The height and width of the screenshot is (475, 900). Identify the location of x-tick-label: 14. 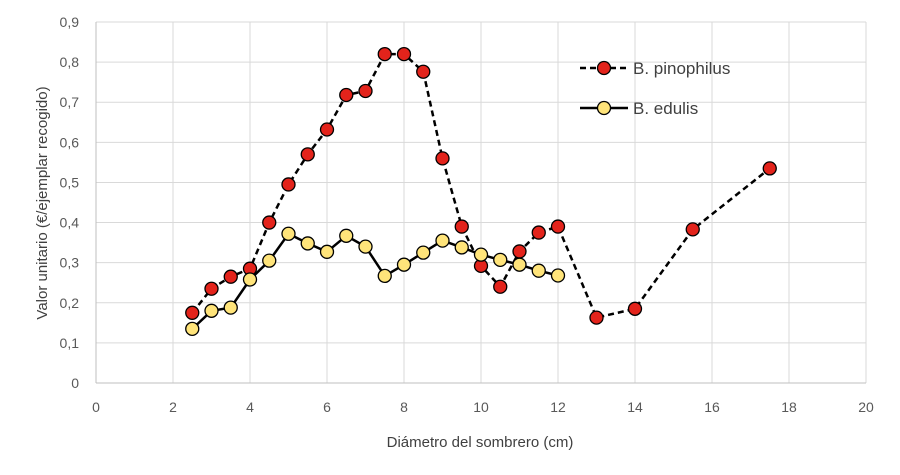
(635, 407).